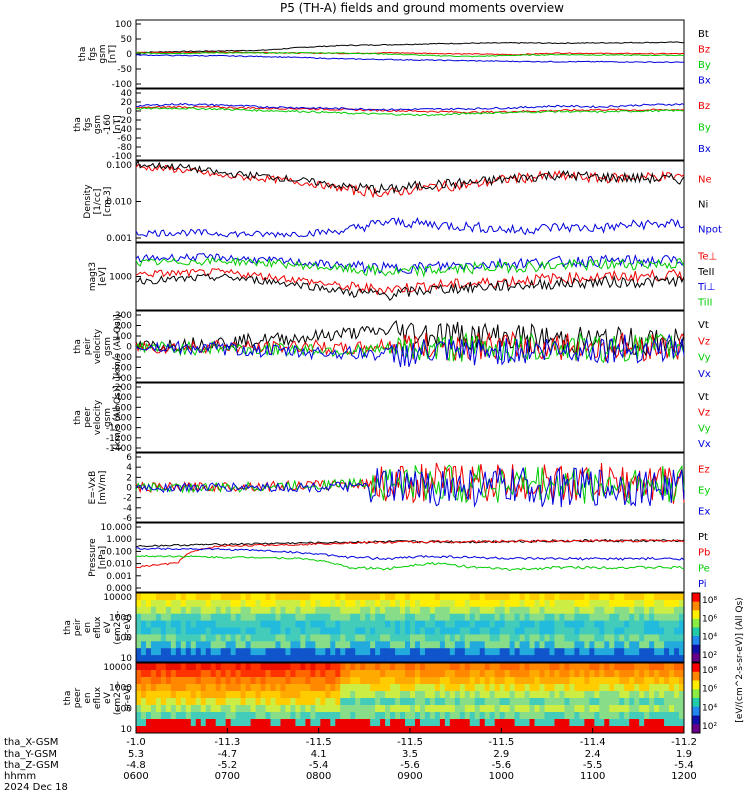 This screenshot has height=800, width=750. What do you see at coordinates (703, 34) in the screenshot?
I see `legend-Bt: Bt` at bounding box center [703, 34].